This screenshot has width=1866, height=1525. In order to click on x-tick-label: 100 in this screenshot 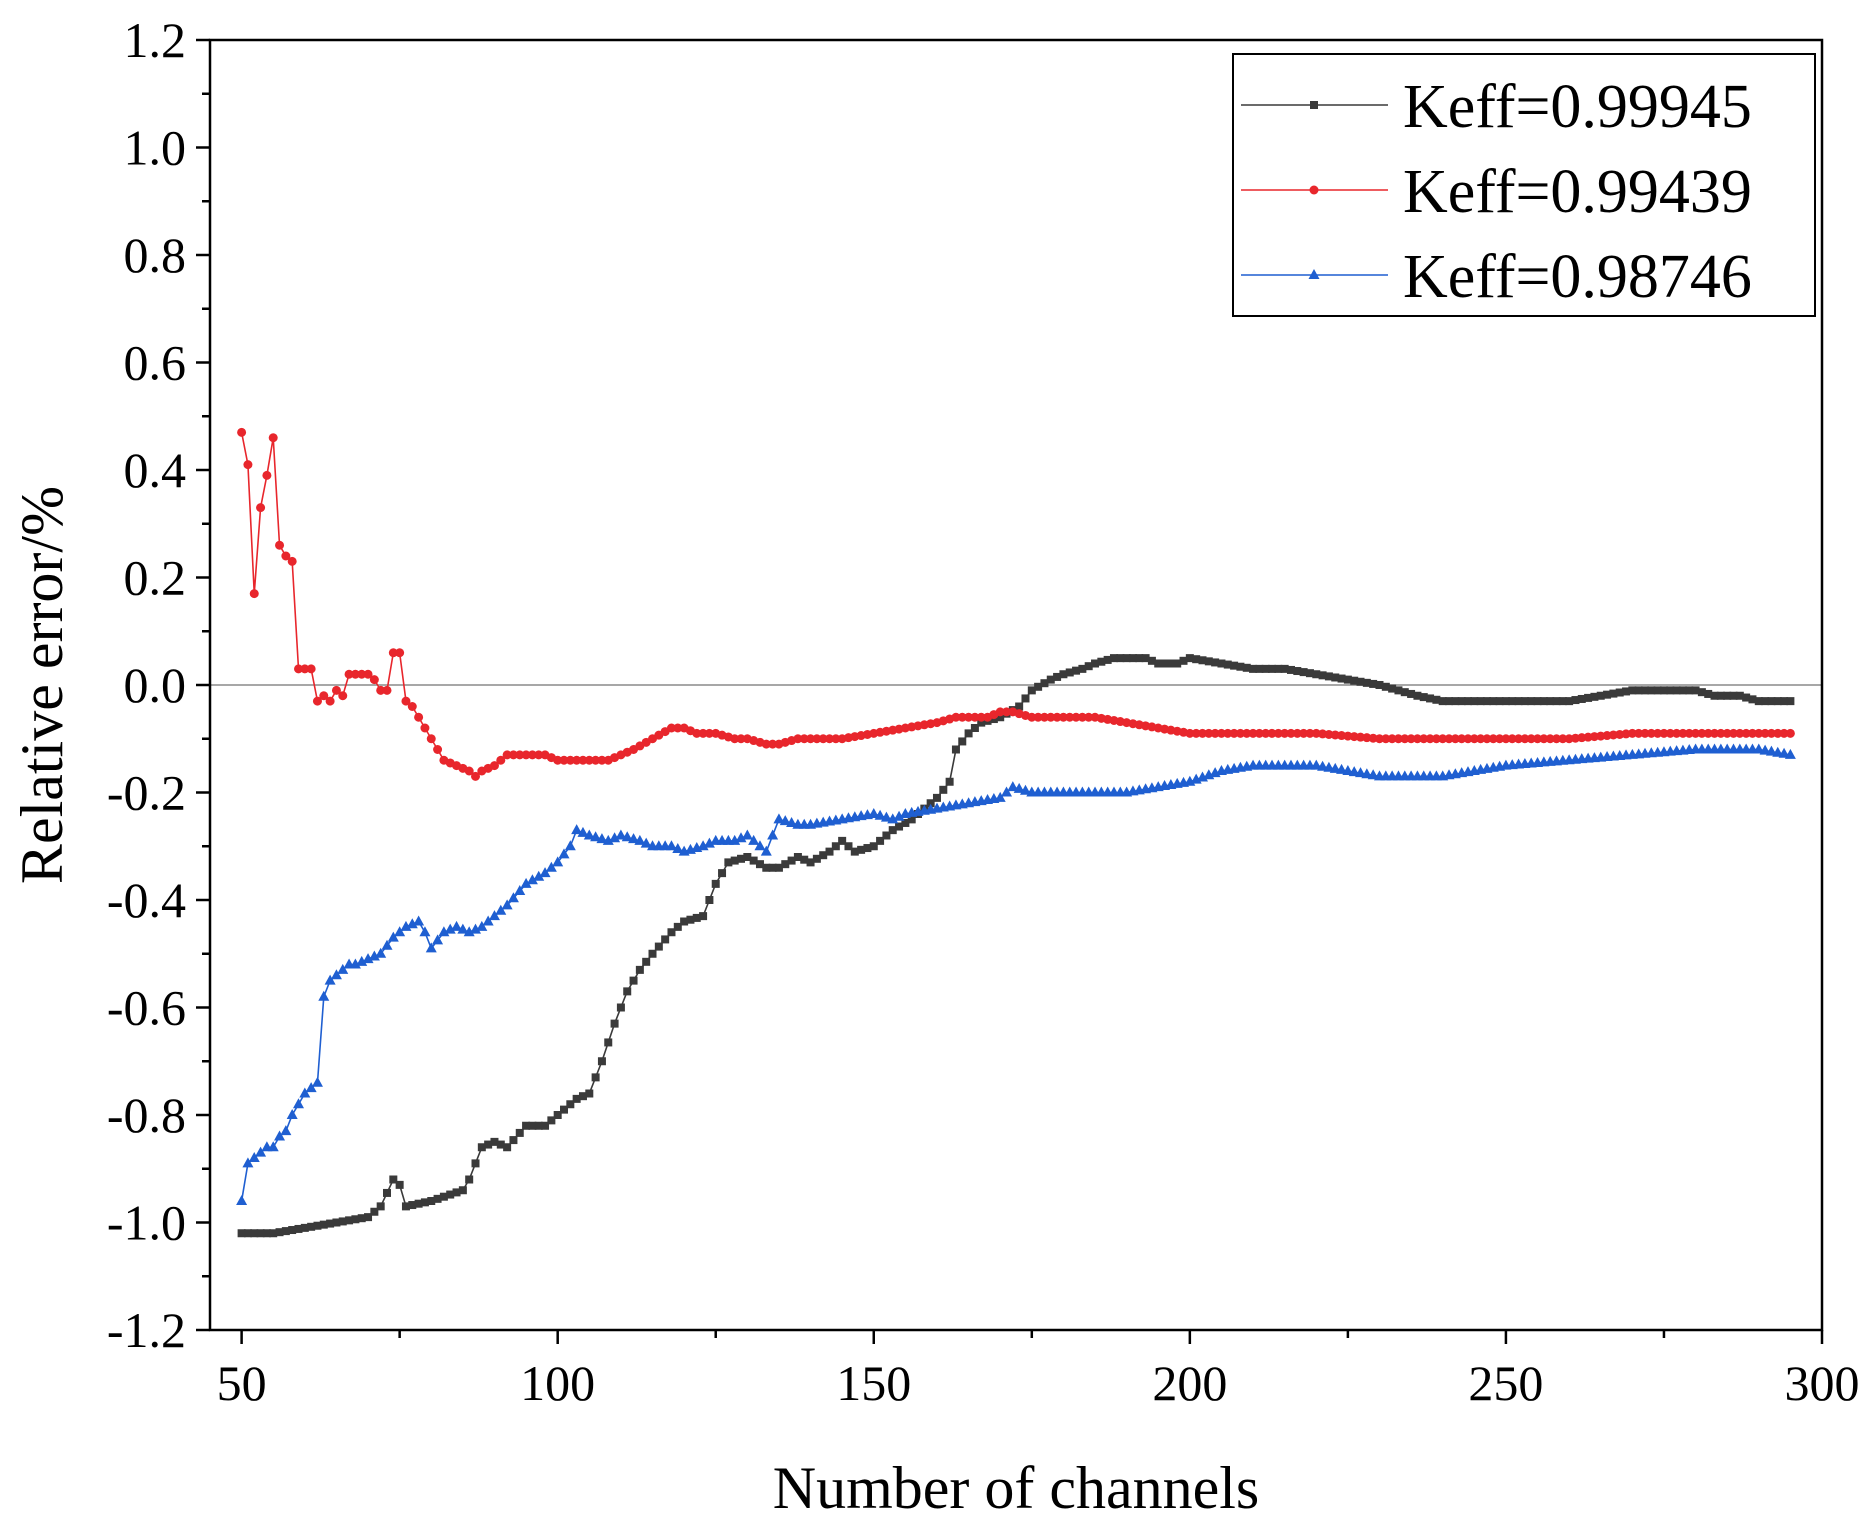, I will do `click(557, 1383)`.